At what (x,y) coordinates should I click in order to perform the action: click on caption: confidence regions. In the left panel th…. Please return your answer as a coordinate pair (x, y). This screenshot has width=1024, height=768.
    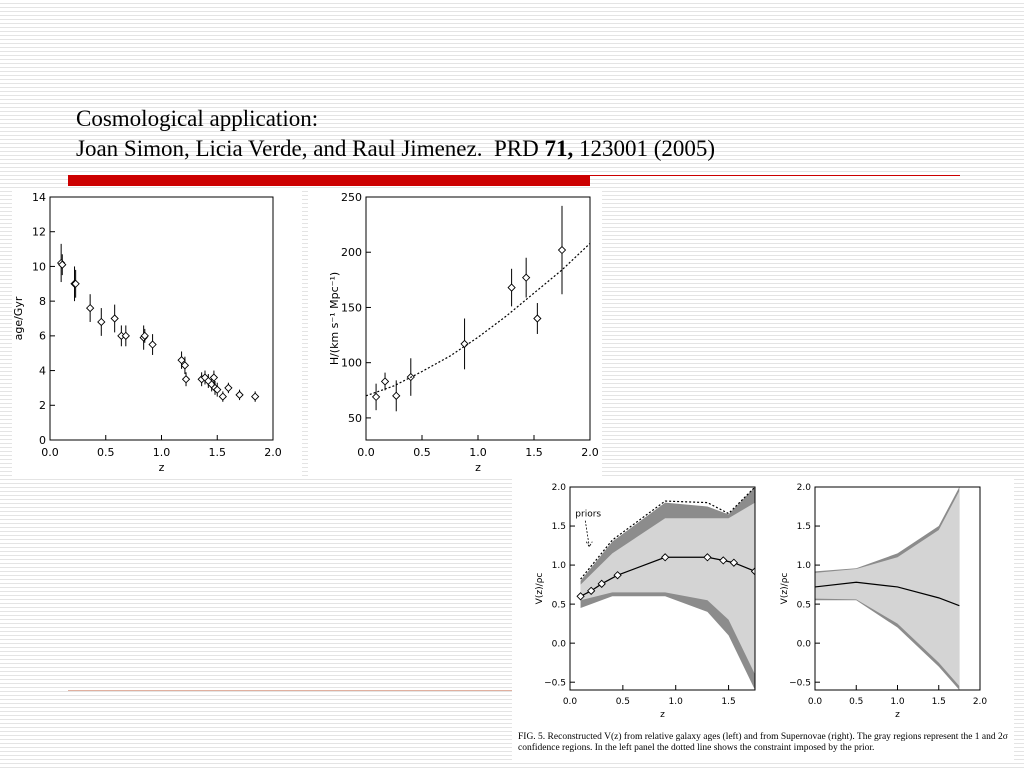
    Looking at the image, I should click on (696, 747).